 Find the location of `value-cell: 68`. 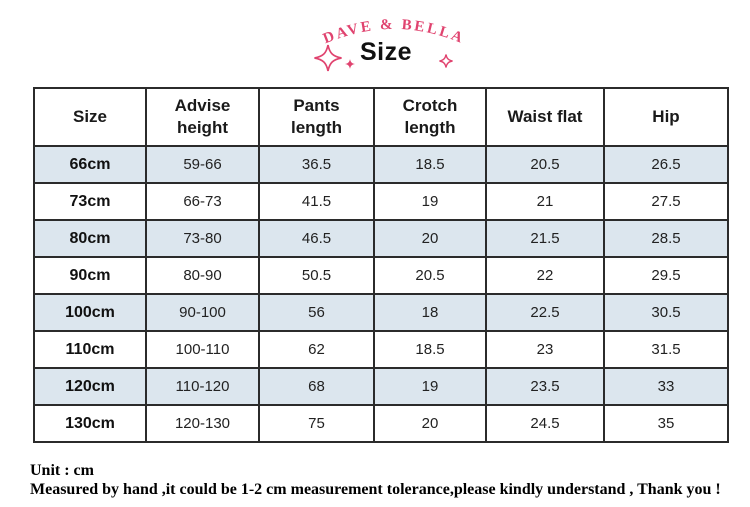

value-cell: 68 is located at coordinates (316, 386).